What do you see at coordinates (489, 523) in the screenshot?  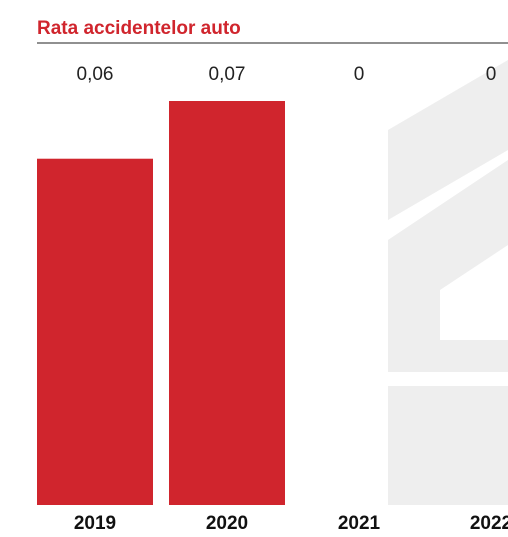 I see `x-tick-label: 2022` at bounding box center [489, 523].